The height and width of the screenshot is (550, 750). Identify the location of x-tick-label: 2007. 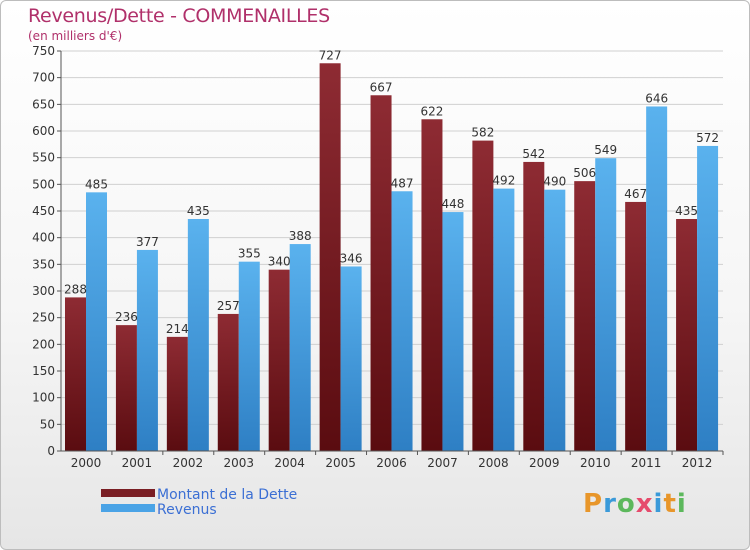
(442, 463).